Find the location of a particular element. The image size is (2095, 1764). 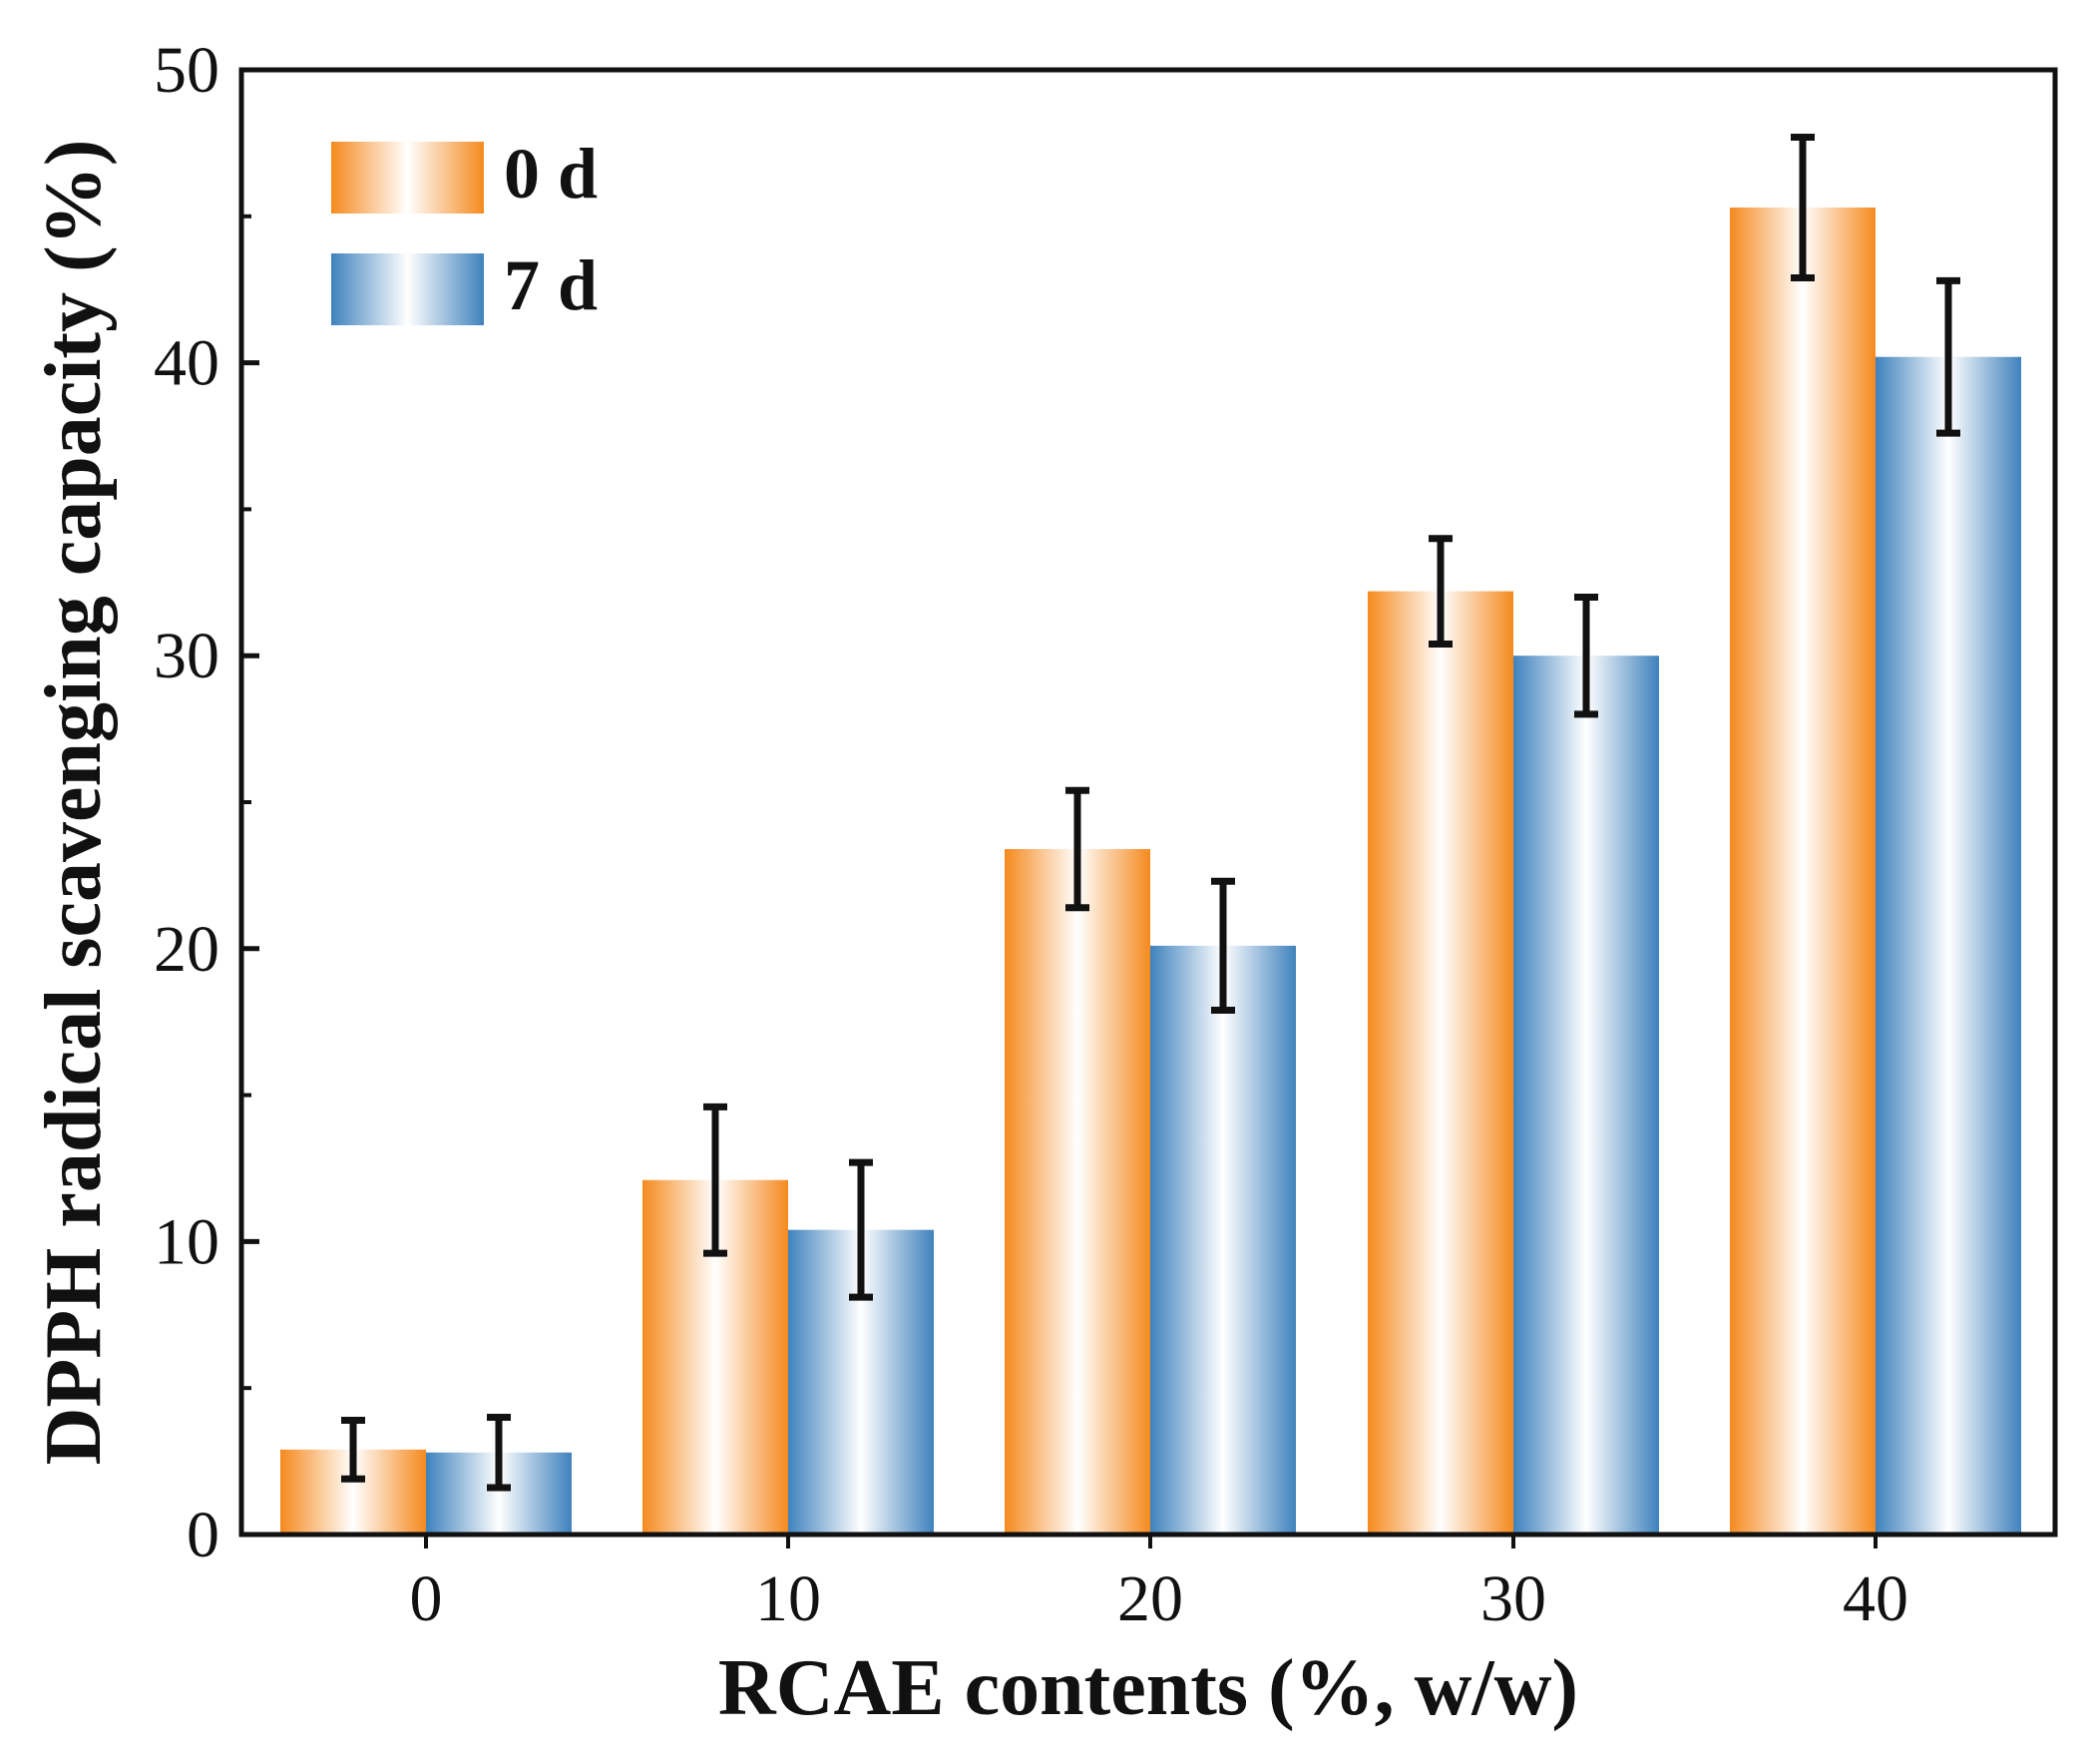

legend-label-0d: 0 d is located at coordinates (551, 174).